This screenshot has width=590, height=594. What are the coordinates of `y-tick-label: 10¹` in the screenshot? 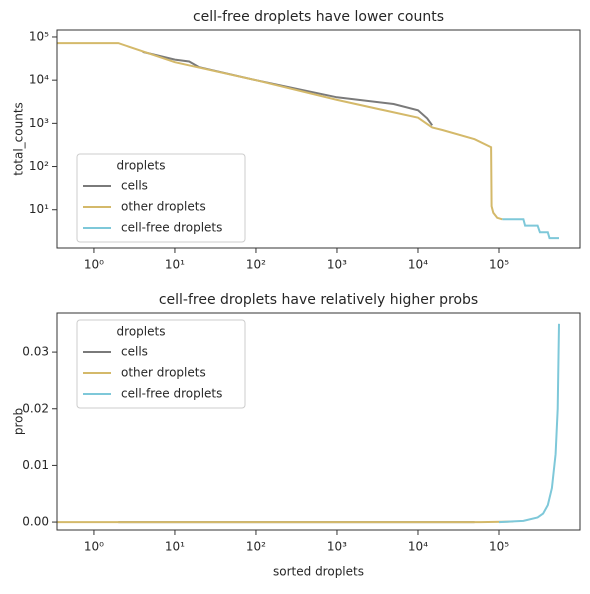 It's located at (39, 209).